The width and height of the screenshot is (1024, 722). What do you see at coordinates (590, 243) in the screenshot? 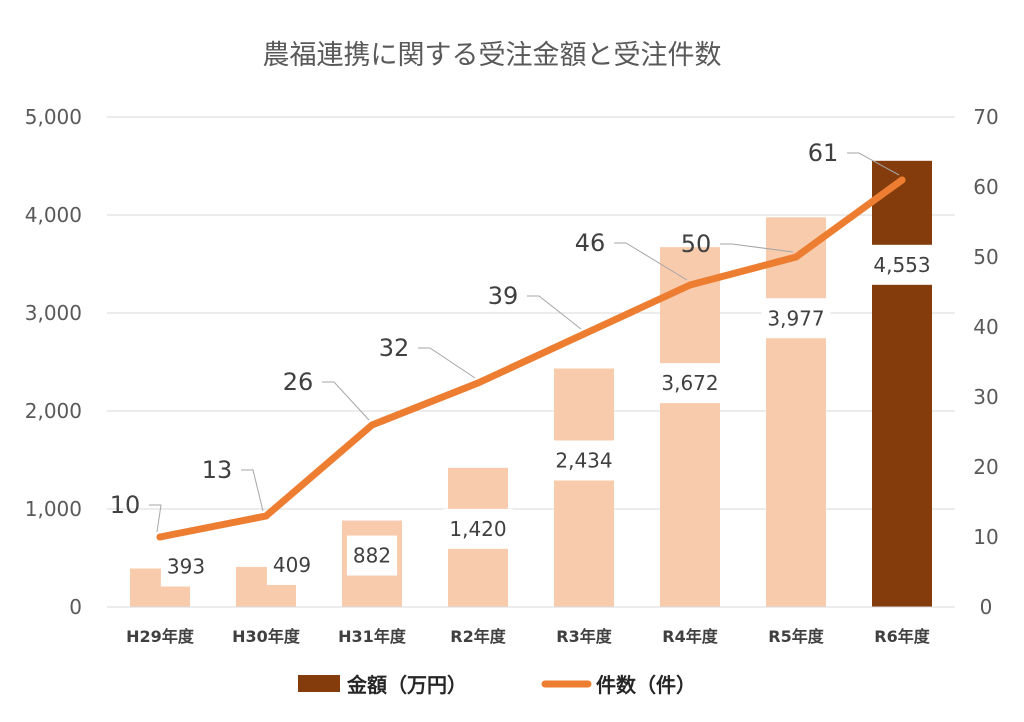
I see `line-value-label: 46` at bounding box center [590, 243].